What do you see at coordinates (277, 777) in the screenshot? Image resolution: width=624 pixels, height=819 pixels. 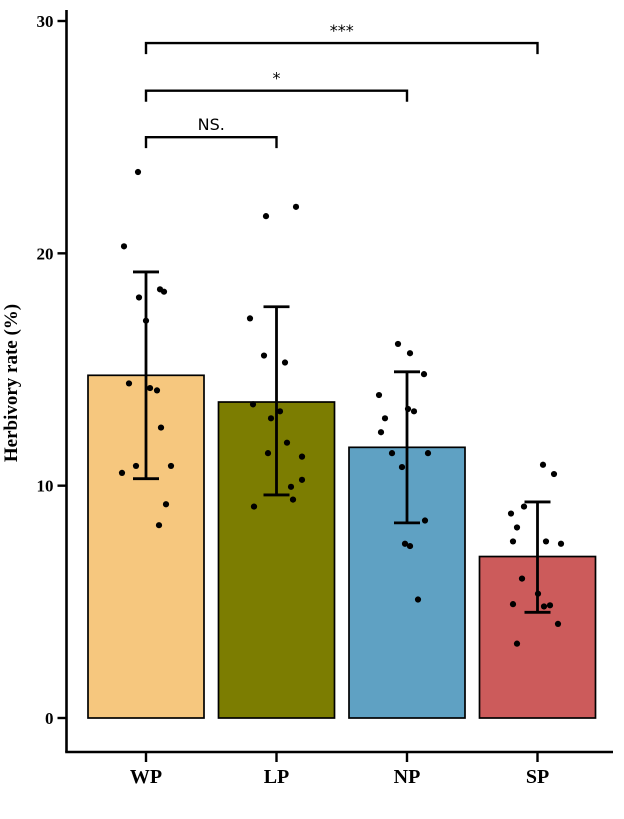 I see `x-tick-label-lp: LP` at bounding box center [277, 777].